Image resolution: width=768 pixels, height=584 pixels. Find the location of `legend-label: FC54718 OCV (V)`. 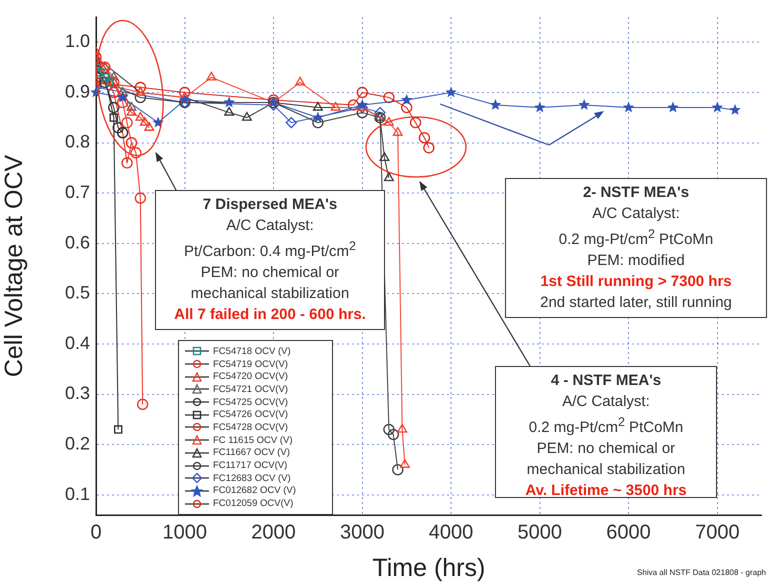

legend-label: FC54718 OCV (V) is located at coordinates (252, 351).